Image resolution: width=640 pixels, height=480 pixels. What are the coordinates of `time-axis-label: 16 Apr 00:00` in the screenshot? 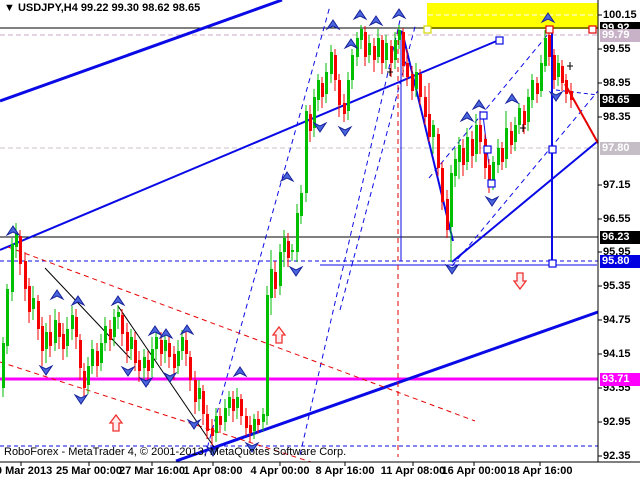 It's located at (474, 471).